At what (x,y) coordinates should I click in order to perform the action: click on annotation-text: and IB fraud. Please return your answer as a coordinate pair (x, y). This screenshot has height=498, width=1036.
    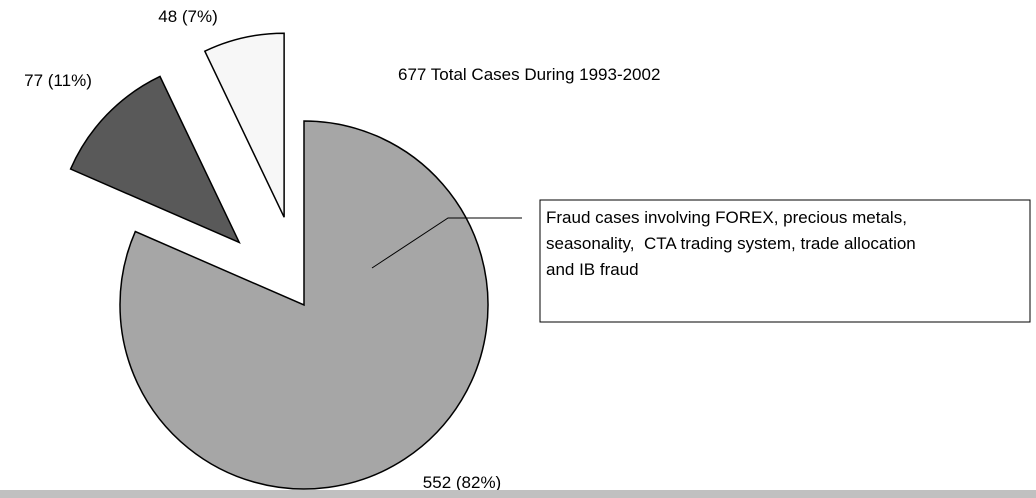
    Looking at the image, I should click on (592, 269).